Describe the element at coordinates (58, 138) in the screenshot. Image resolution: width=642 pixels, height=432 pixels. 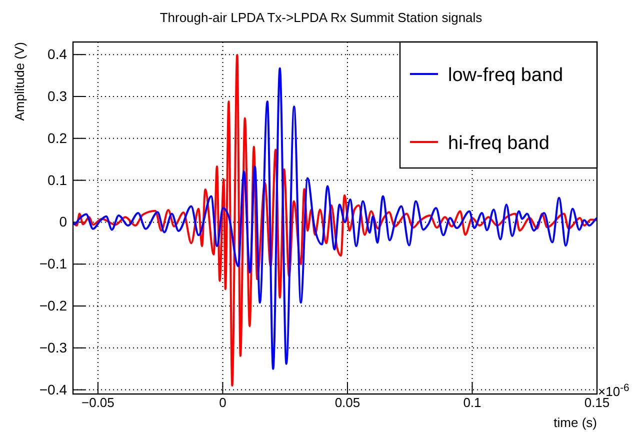
I see `y-tick-label: 0.2` at that location.